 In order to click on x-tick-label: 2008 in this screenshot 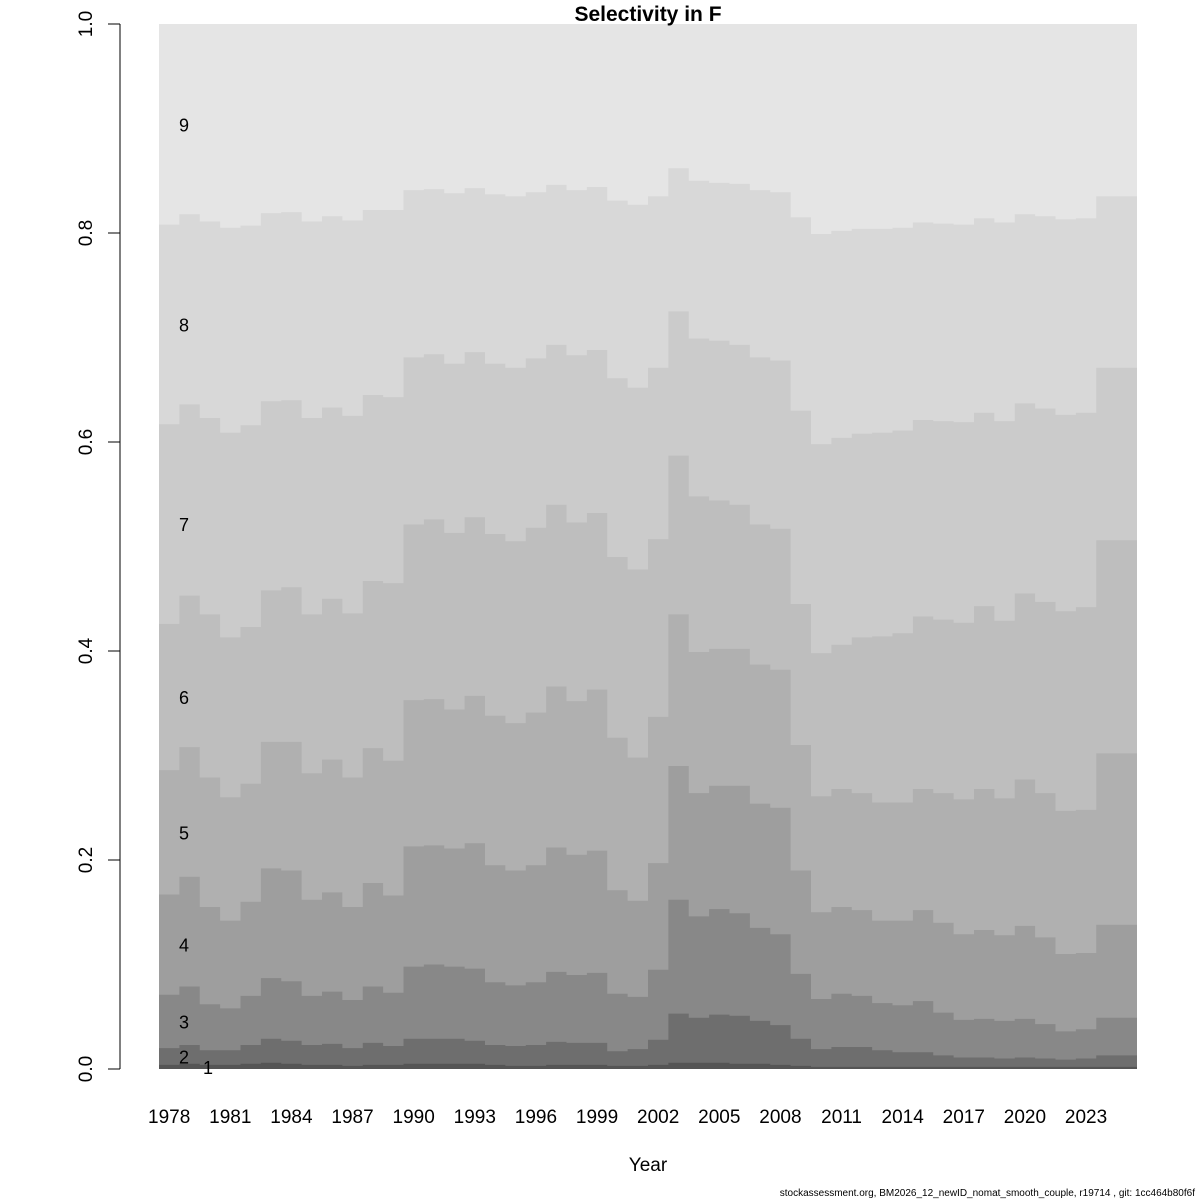, I will do `click(780, 1117)`.